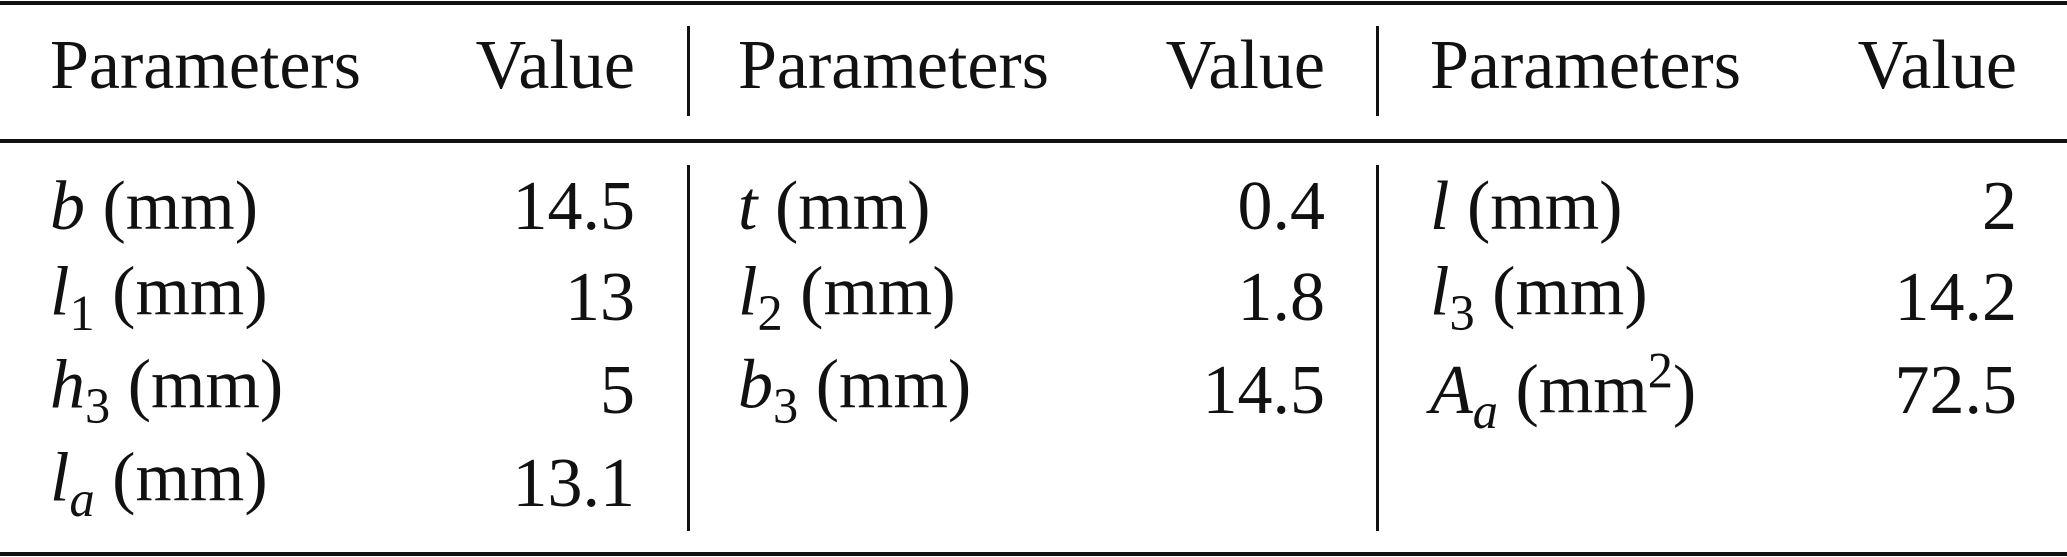 The width and height of the screenshot is (2067, 557). What do you see at coordinates (1033, 554) in the screenshot?
I see `bottom-rule` at bounding box center [1033, 554].